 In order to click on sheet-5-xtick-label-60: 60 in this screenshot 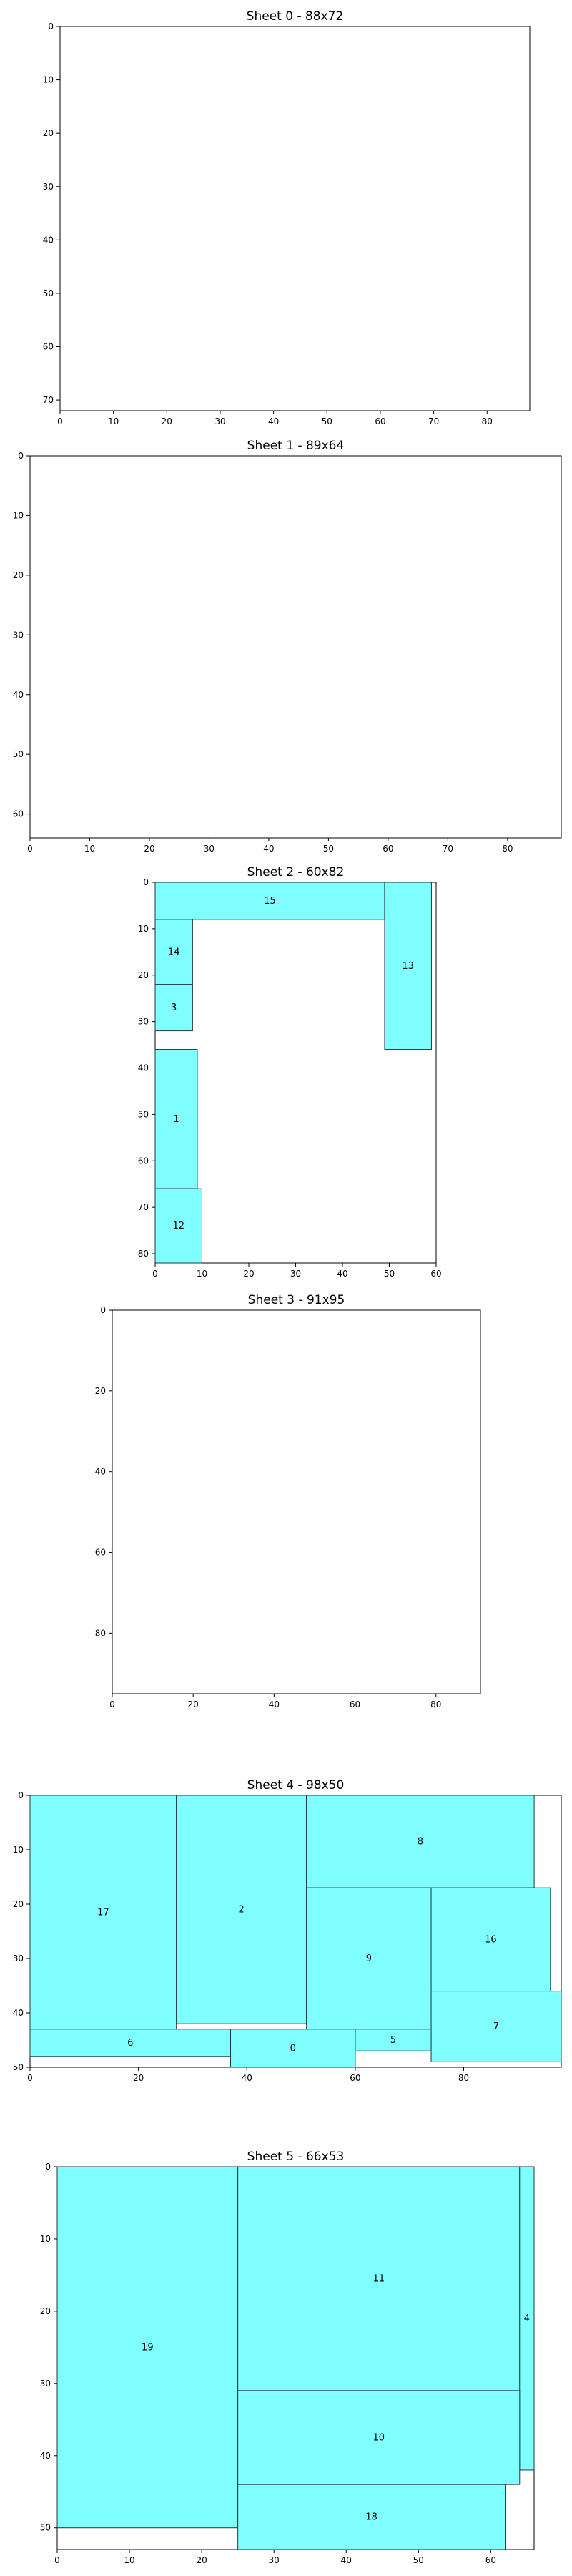, I will do `click(490, 2560)`.